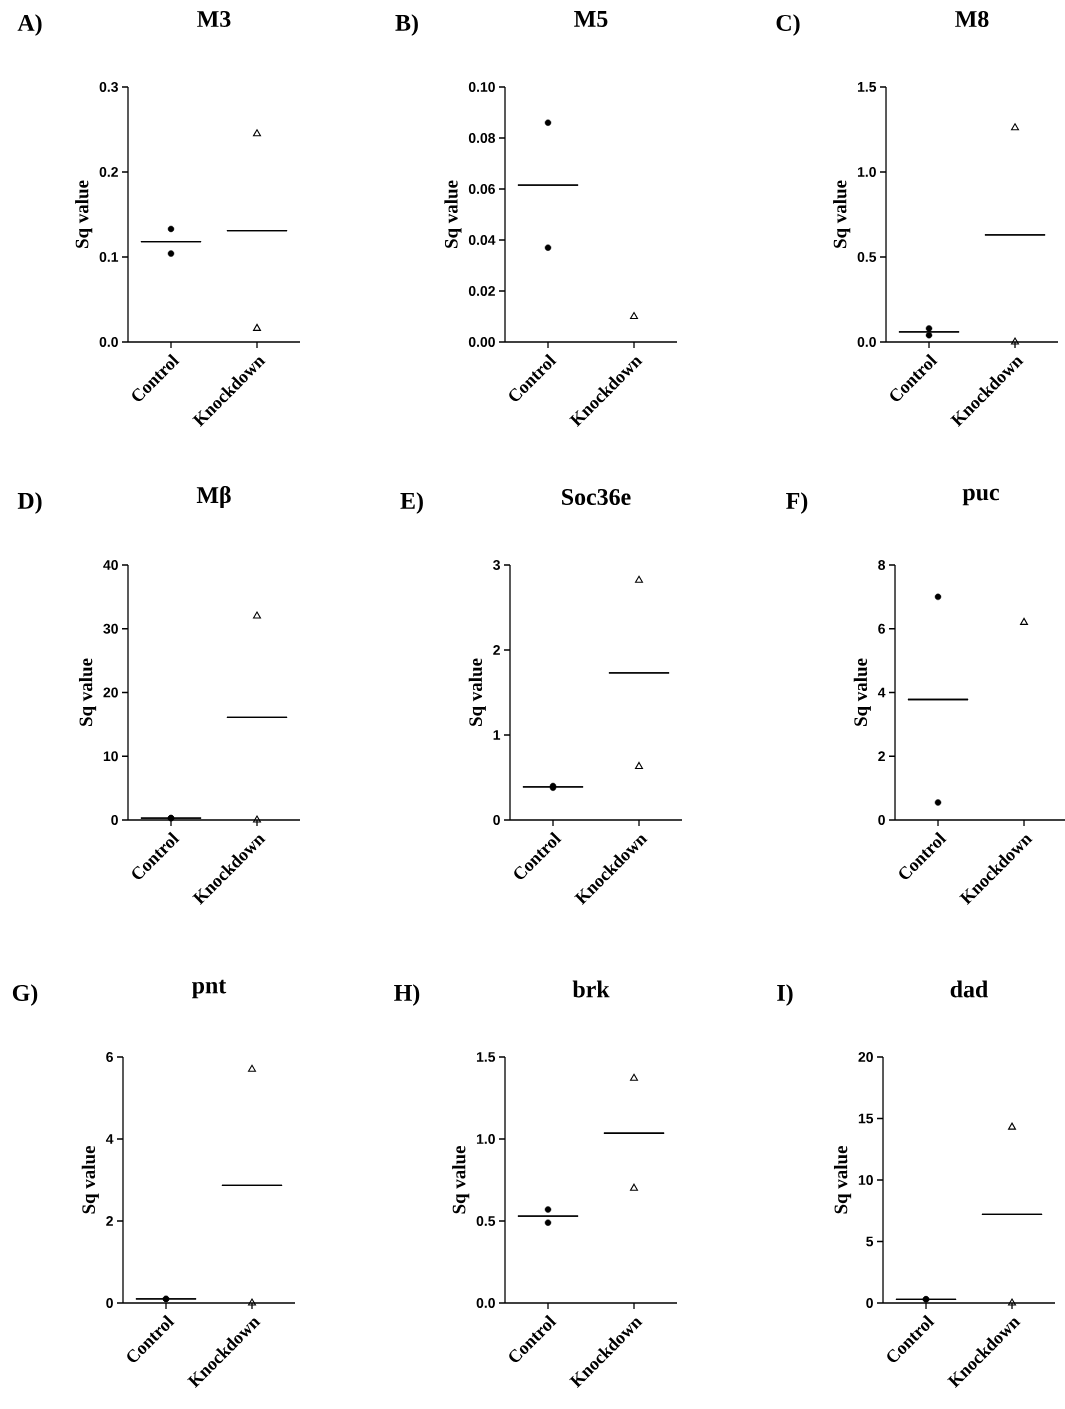 This screenshot has width=1065, height=1409. What do you see at coordinates (213, 497) in the screenshot?
I see `chart-title: Mβ` at bounding box center [213, 497].